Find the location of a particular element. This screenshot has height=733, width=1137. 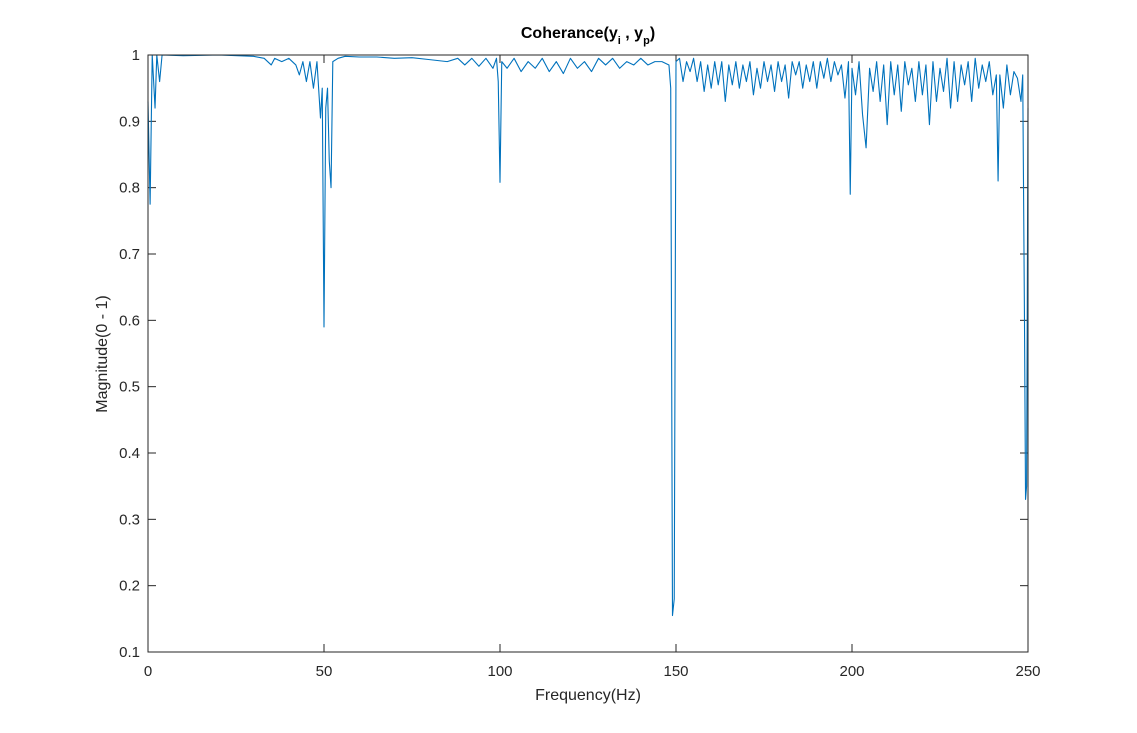

x-tick-label: 150 is located at coordinates (675, 671).